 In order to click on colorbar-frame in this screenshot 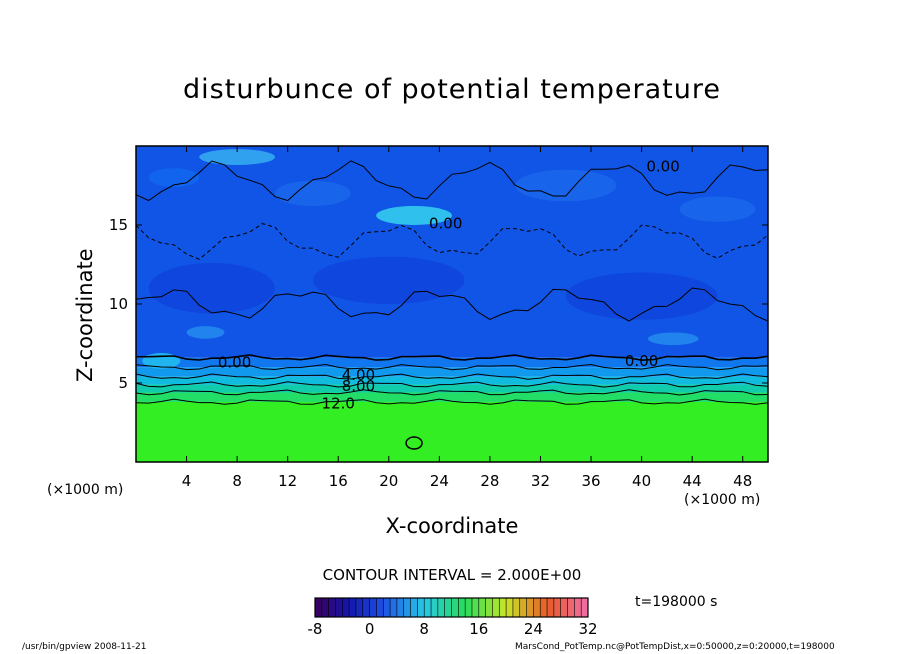, I will do `click(451, 607)`.